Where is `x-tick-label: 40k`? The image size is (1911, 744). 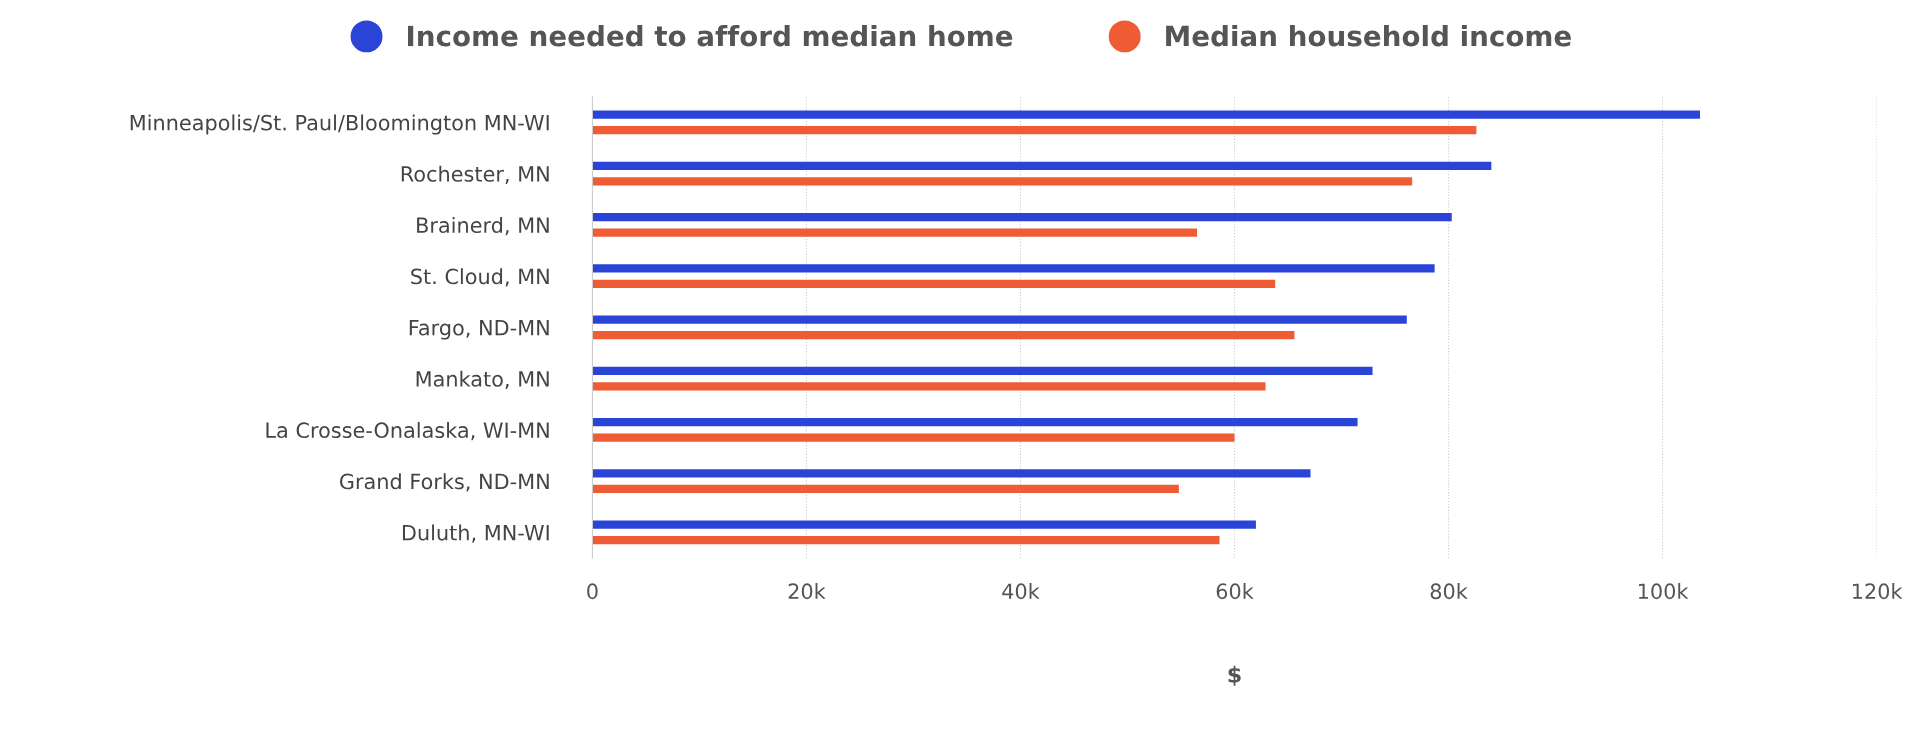 x-tick-label: 40k is located at coordinates (1021, 591).